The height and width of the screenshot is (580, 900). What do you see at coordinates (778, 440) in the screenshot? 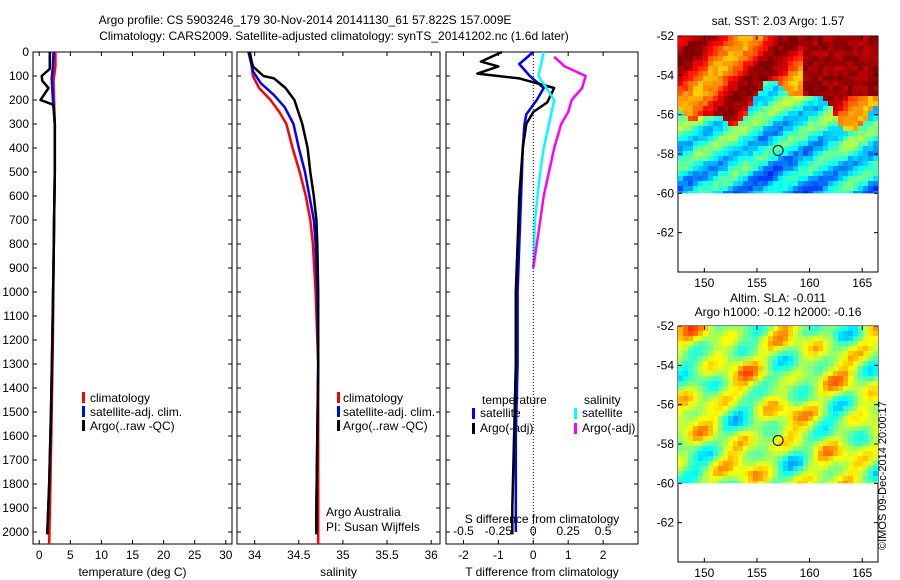
I see `argo-position-marker` at bounding box center [778, 440].